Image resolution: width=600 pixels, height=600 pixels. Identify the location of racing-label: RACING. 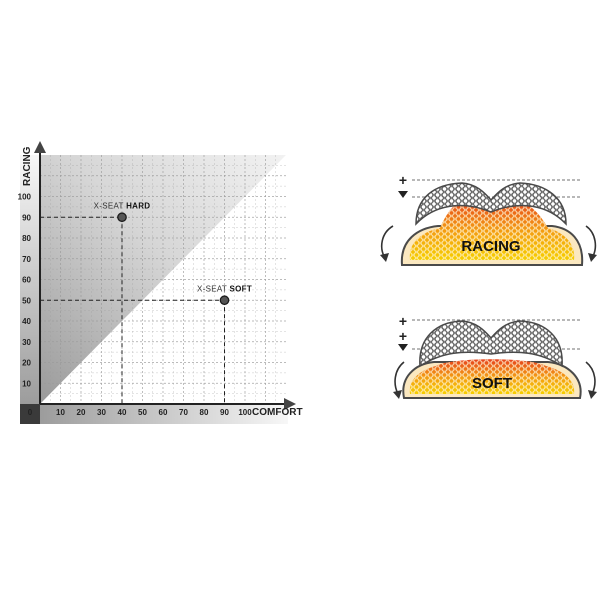
(490, 246).